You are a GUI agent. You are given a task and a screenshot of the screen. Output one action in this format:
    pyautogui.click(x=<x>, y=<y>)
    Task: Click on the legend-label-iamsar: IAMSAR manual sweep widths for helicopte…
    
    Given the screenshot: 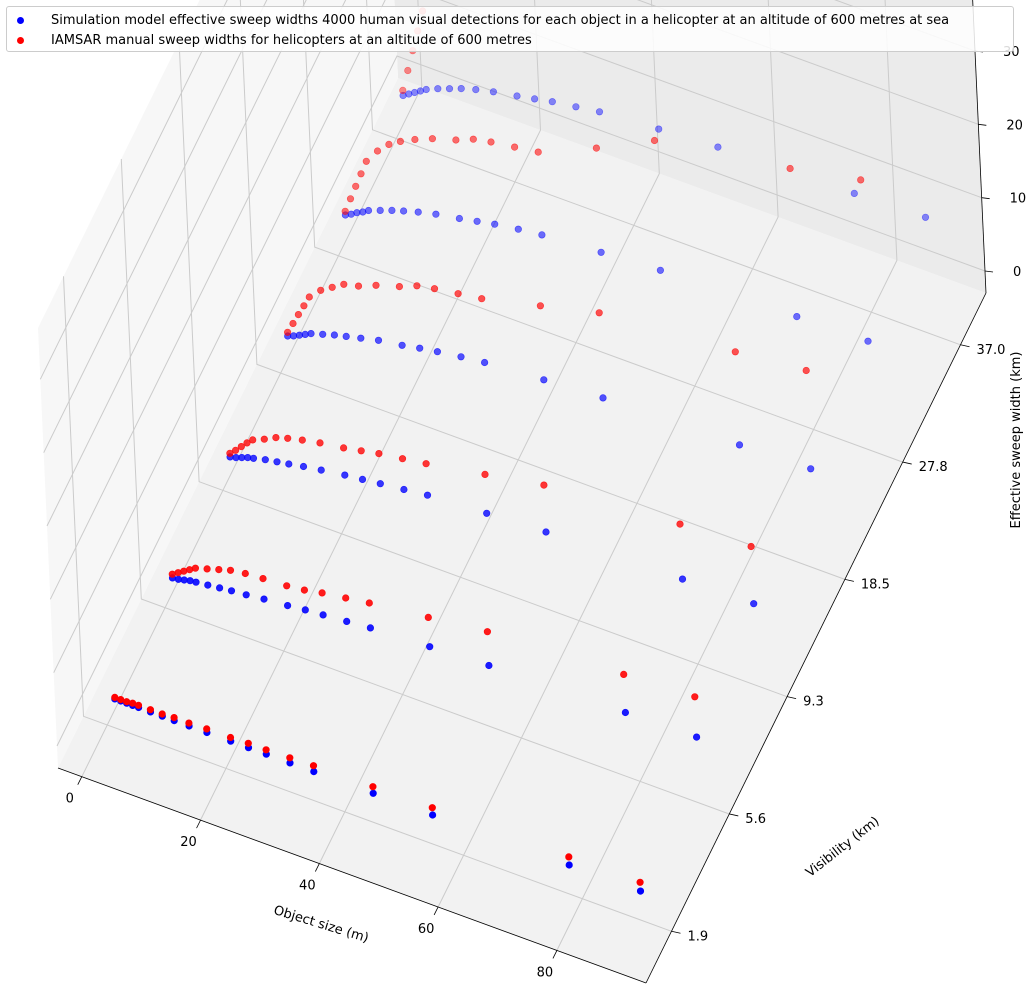 What is the action you would take?
    pyautogui.click(x=291, y=40)
    